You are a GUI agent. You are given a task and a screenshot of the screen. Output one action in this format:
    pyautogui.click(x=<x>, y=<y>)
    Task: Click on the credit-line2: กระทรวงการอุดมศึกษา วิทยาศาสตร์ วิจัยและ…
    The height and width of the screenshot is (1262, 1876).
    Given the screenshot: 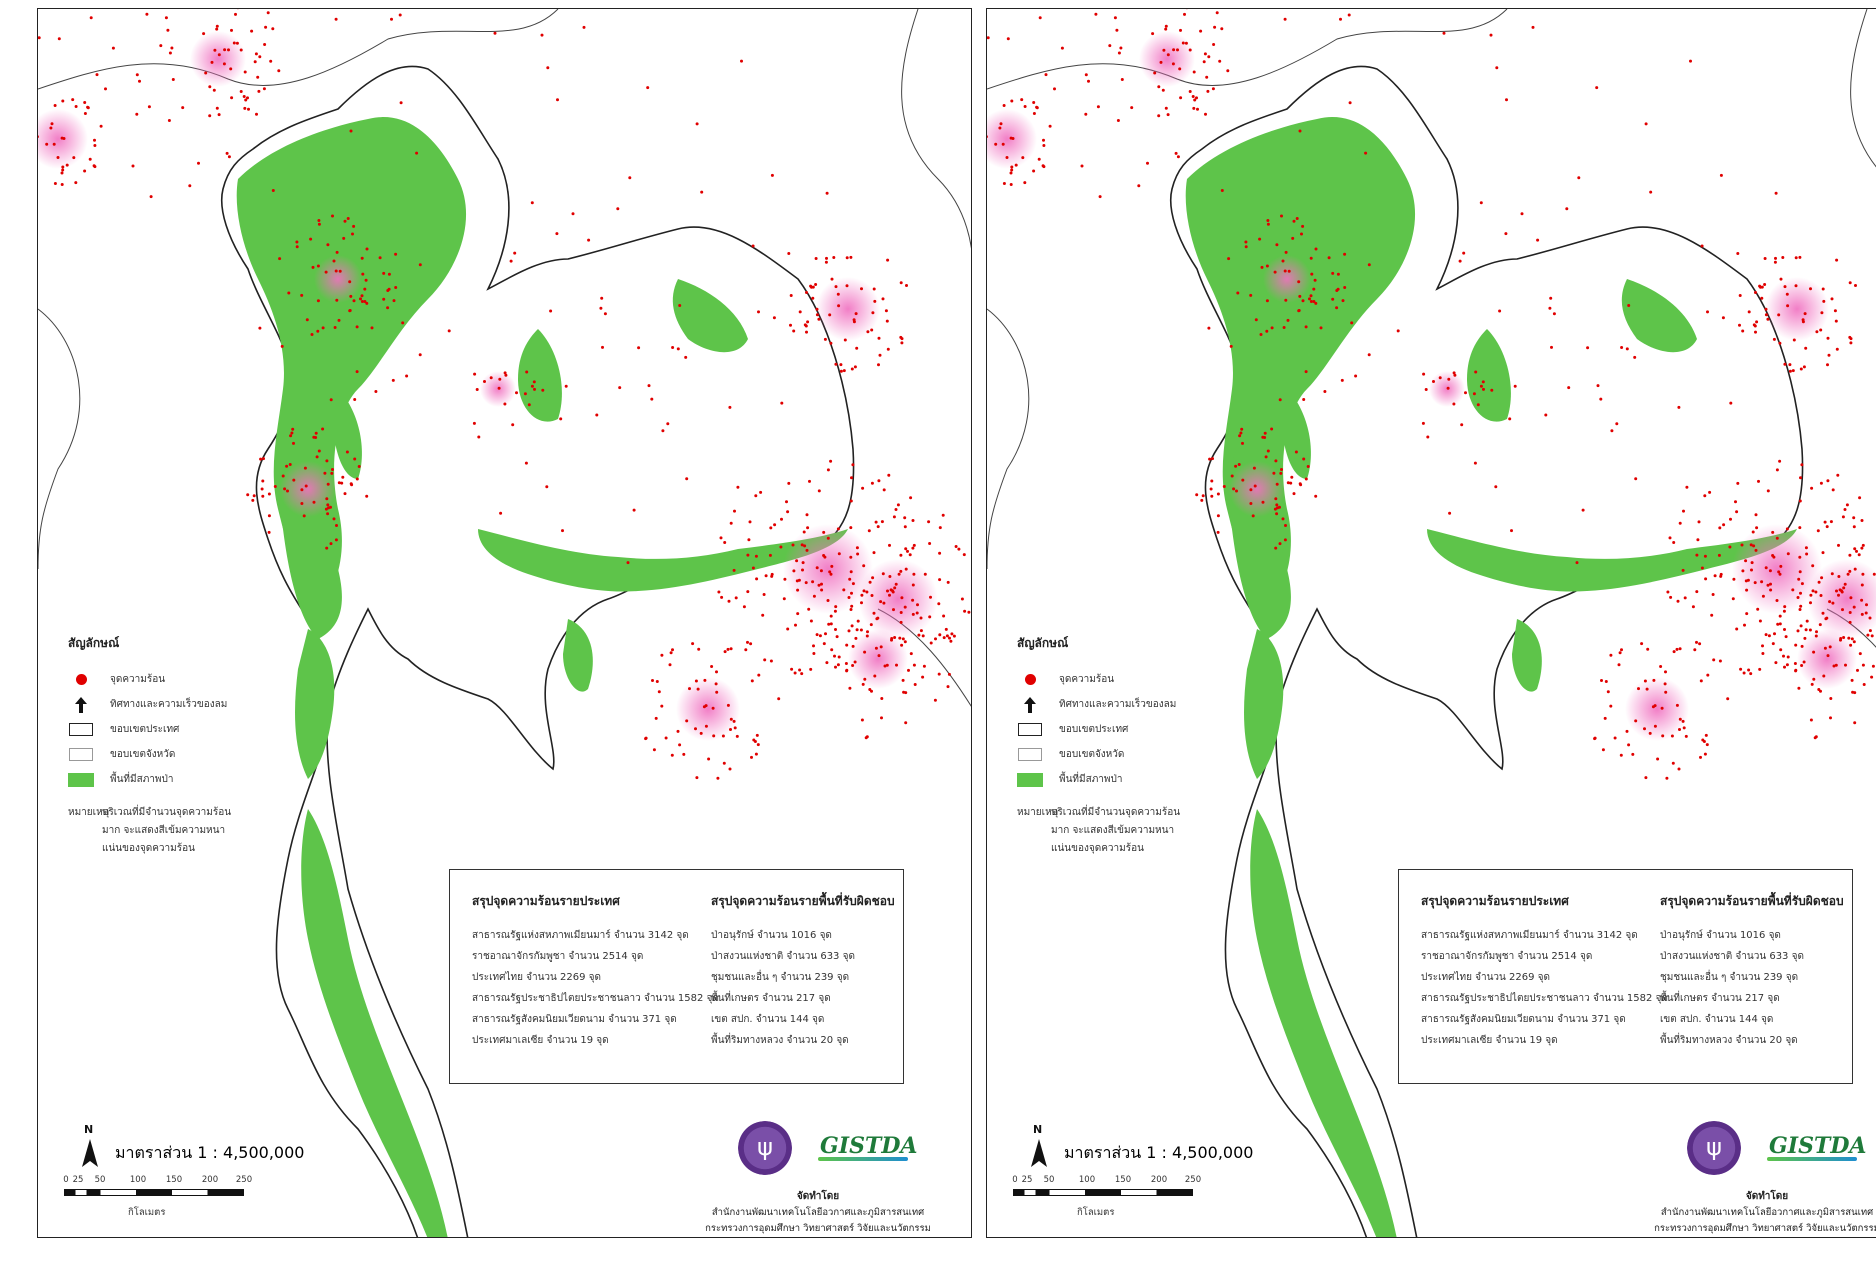 What is the action you would take?
    pyautogui.click(x=818, y=1228)
    